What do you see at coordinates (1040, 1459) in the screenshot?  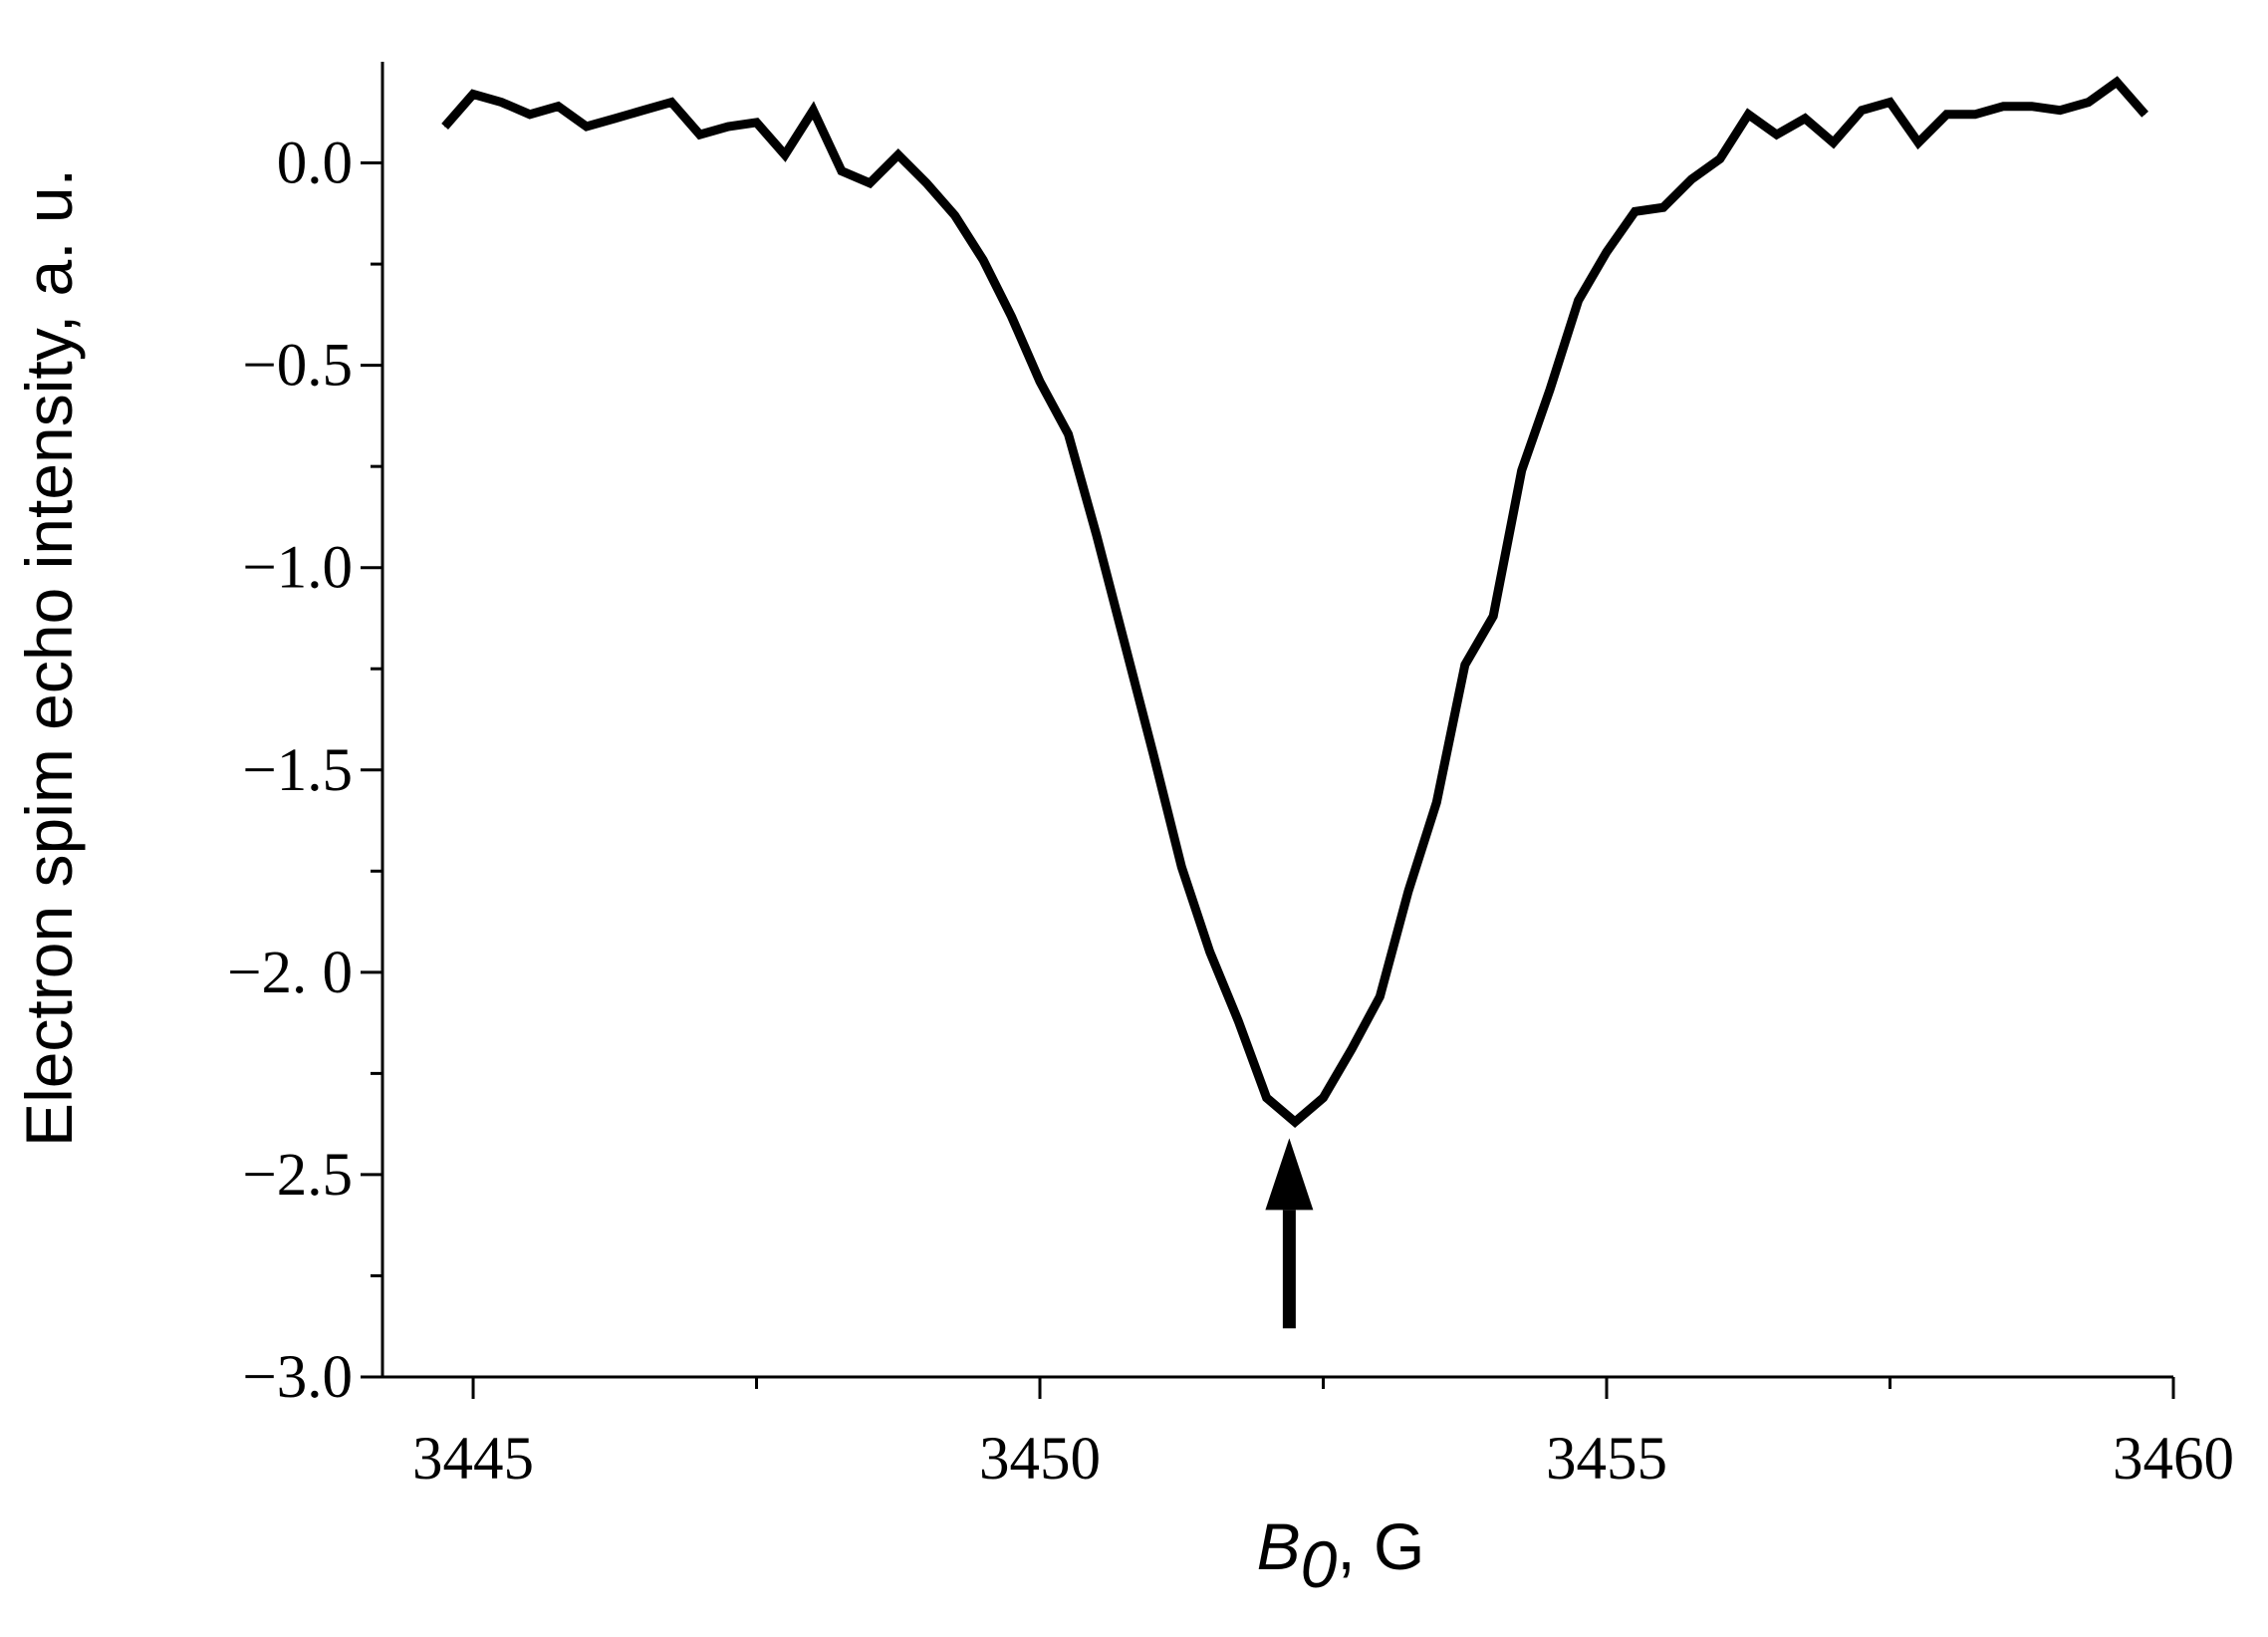 I see `x-tick-label: 3450` at bounding box center [1040, 1459].